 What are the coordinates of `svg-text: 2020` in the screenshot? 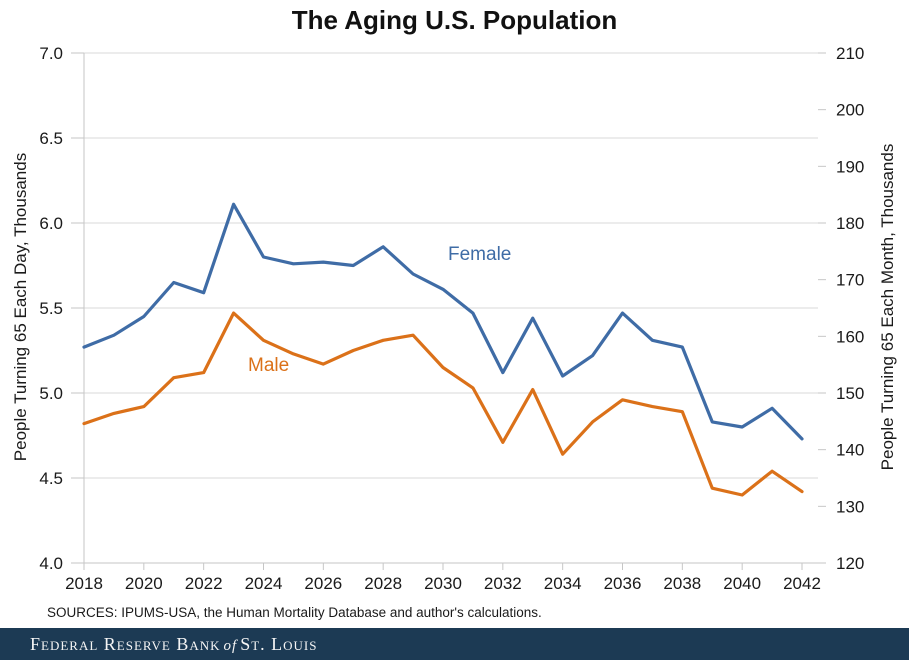 It's located at (144, 583).